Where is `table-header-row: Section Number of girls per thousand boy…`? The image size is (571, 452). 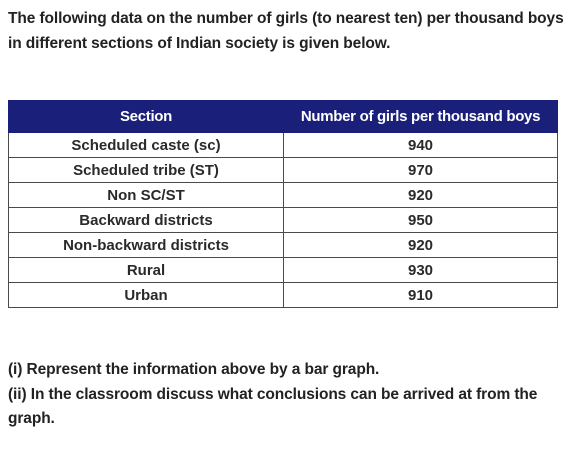
table-header-row: Section Number of girls per thousand boy… is located at coordinates (283, 116).